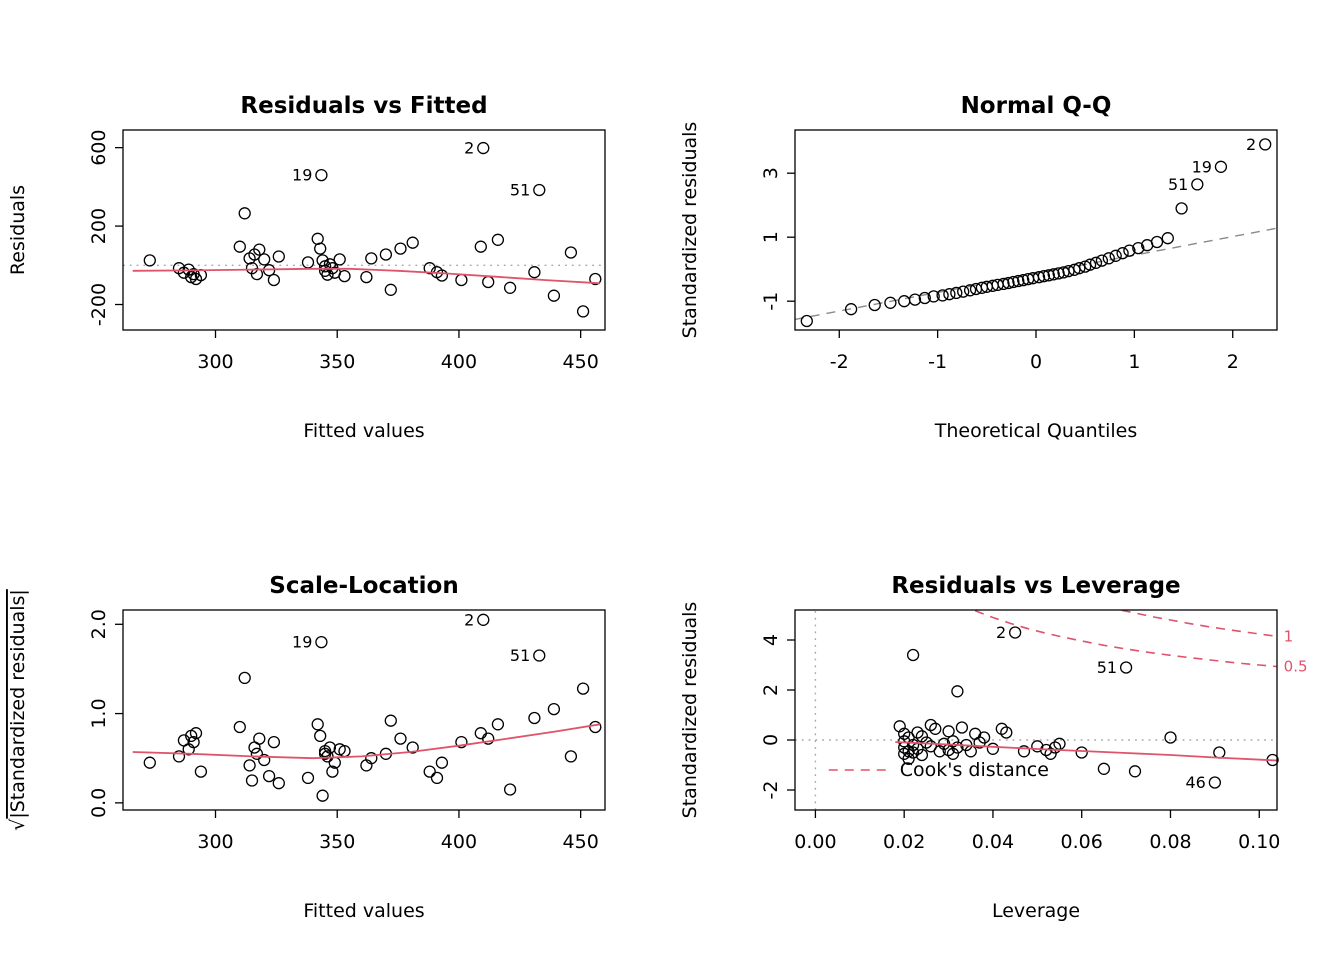  What do you see at coordinates (1036, 911) in the screenshot?
I see `x-axis-label: Leverage` at bounding box center [1036, 911].